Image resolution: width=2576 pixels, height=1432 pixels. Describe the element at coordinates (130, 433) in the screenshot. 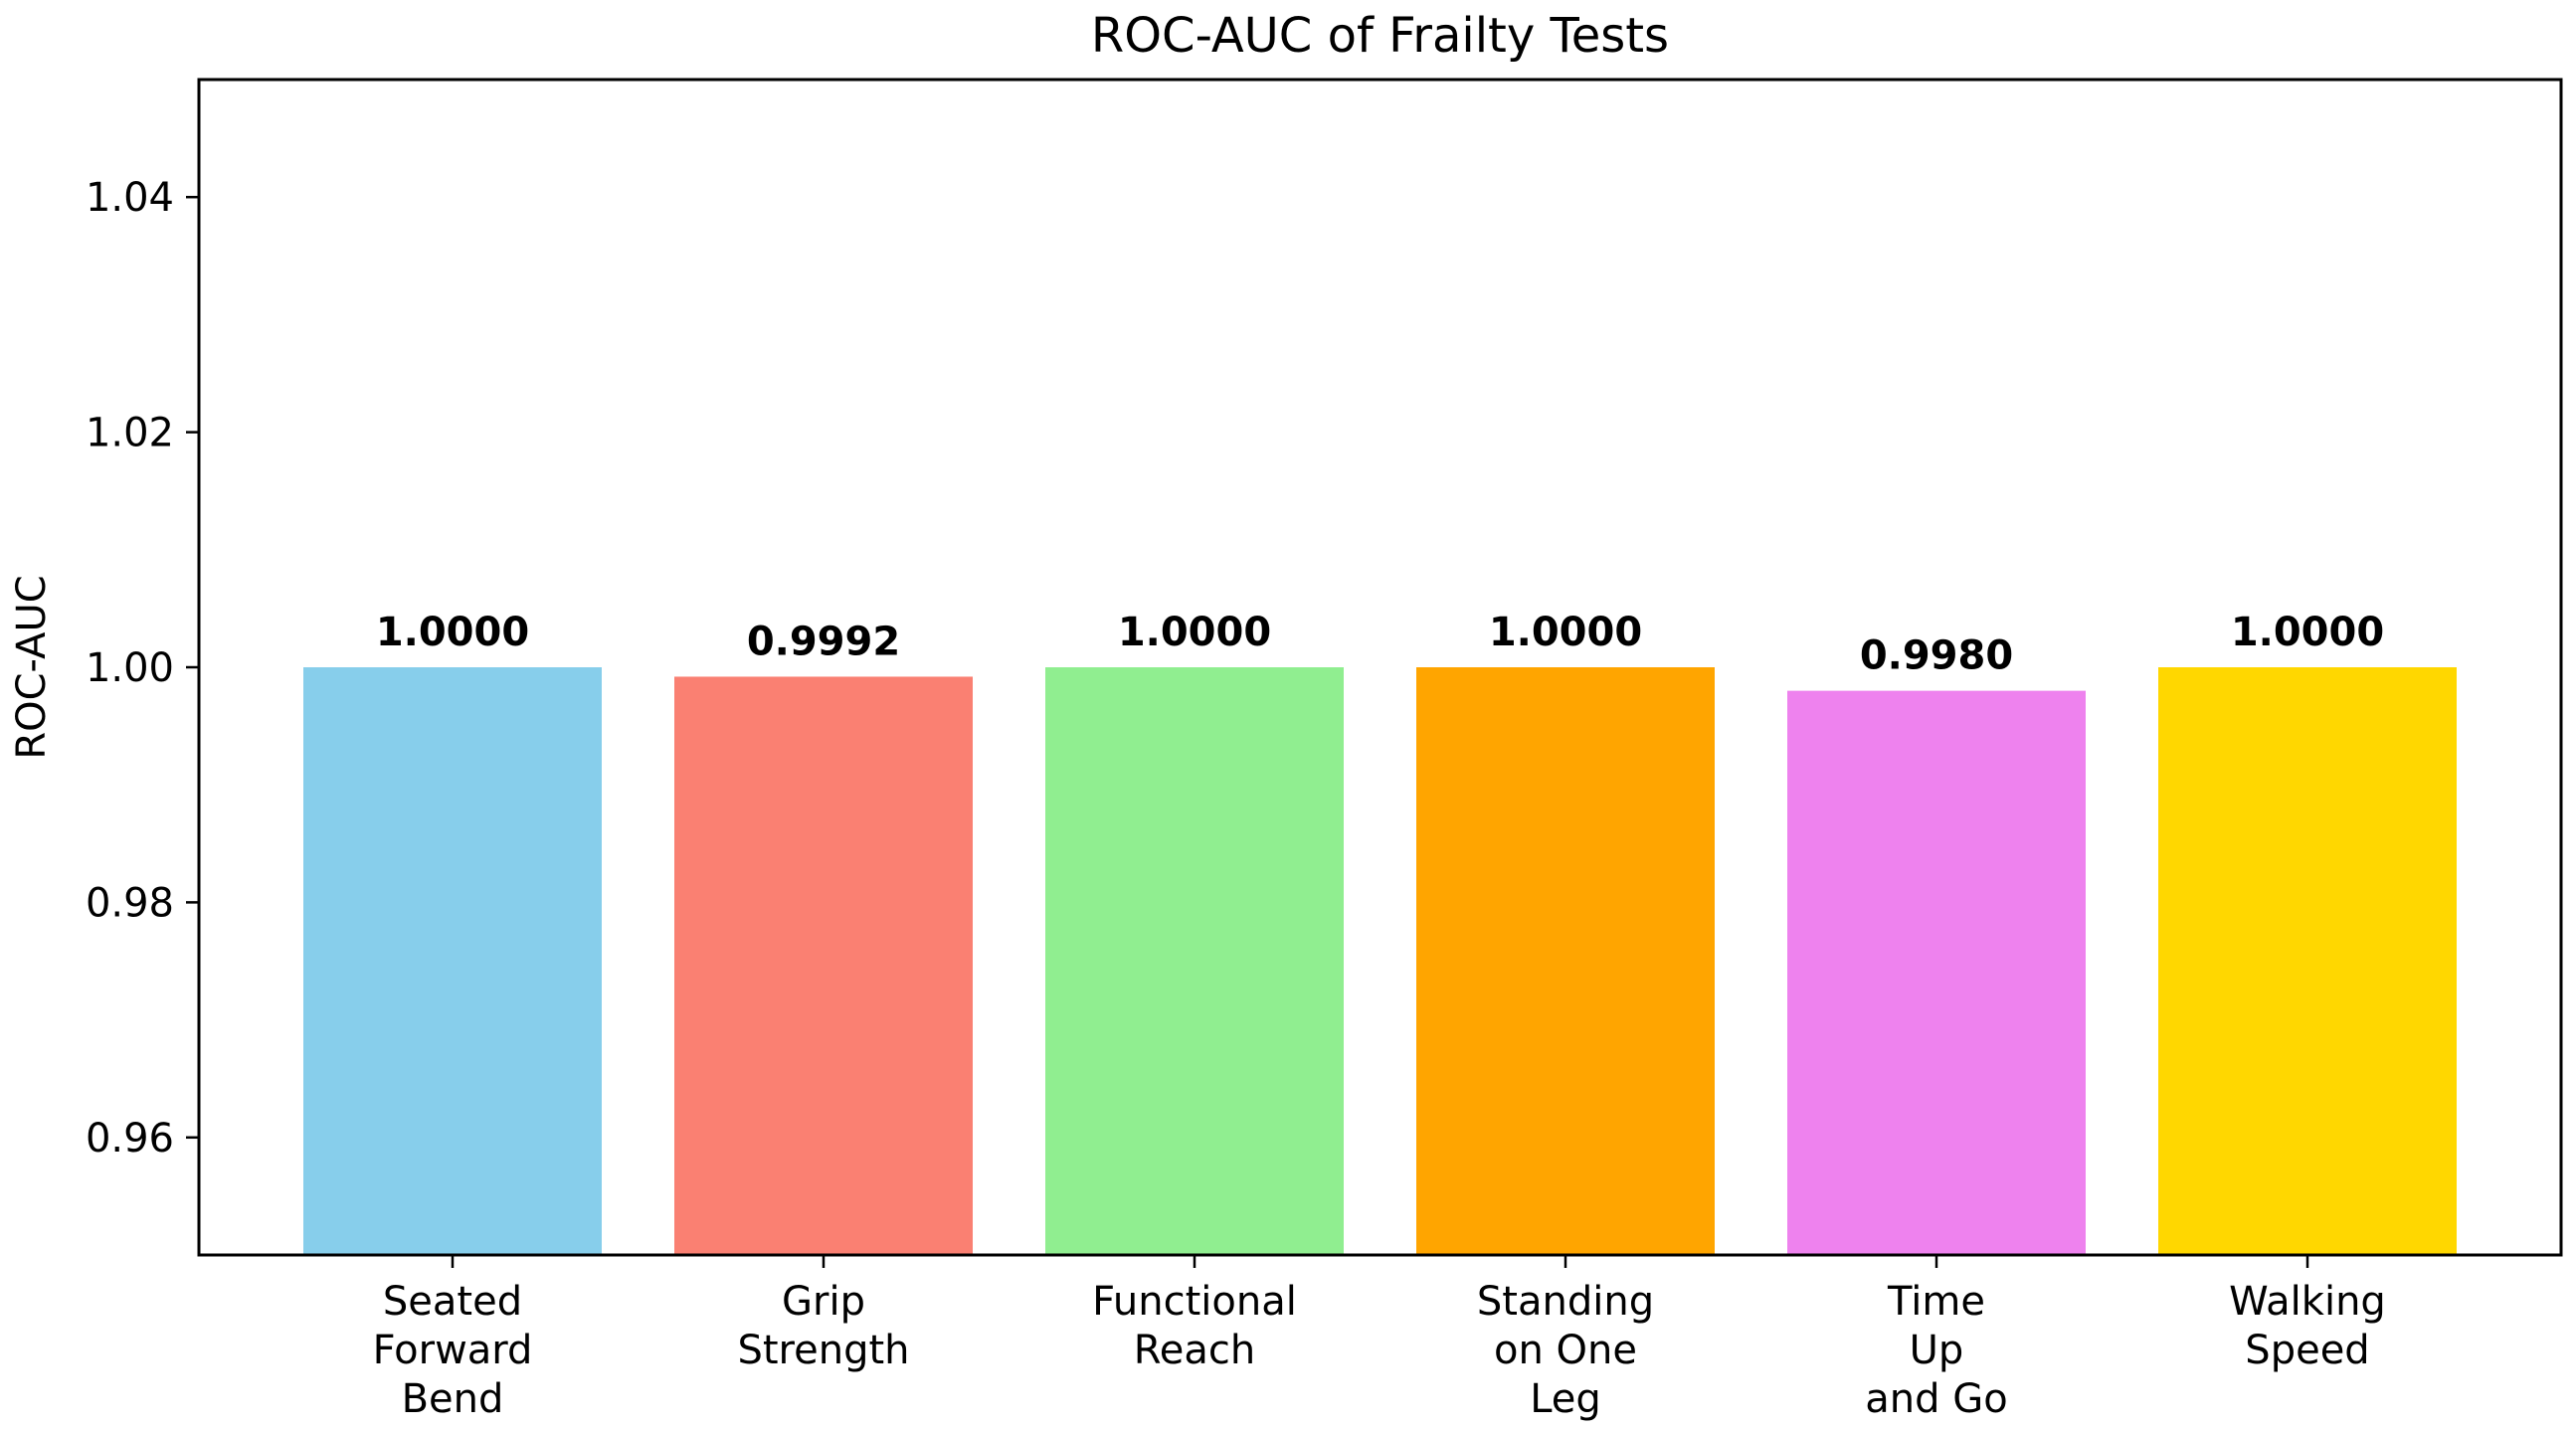

I see `y-tick-label: 1.02` at that location.